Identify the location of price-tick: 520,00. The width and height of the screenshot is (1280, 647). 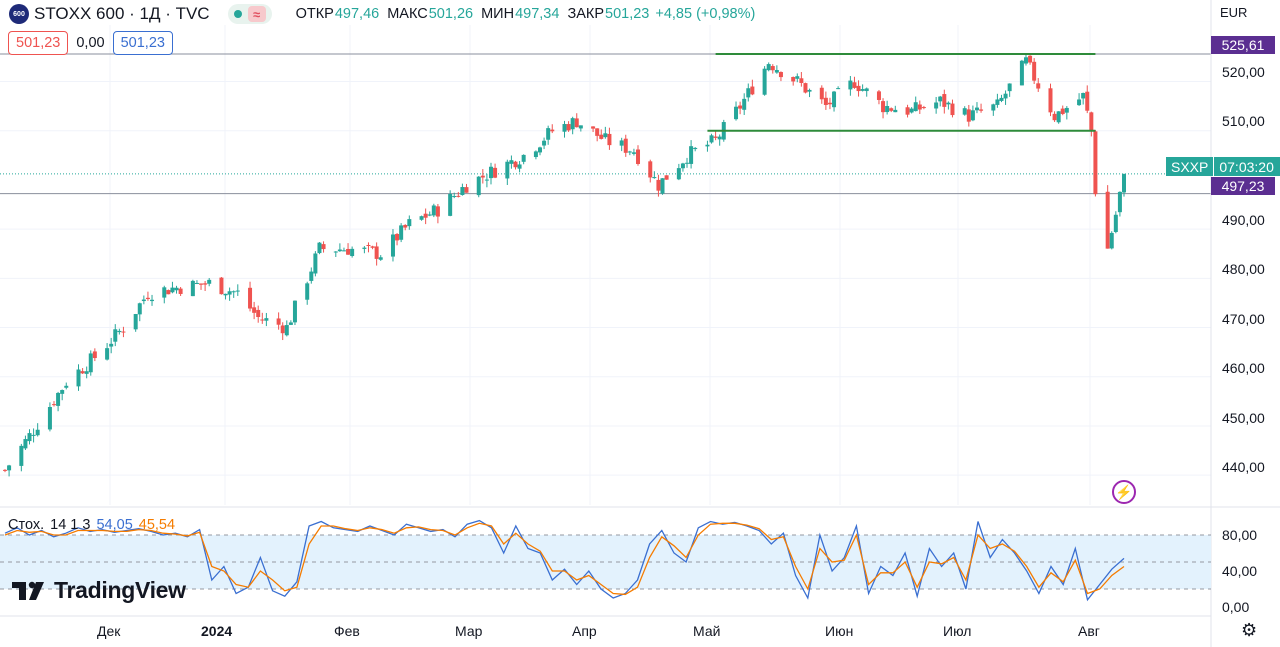
(1243, 72).